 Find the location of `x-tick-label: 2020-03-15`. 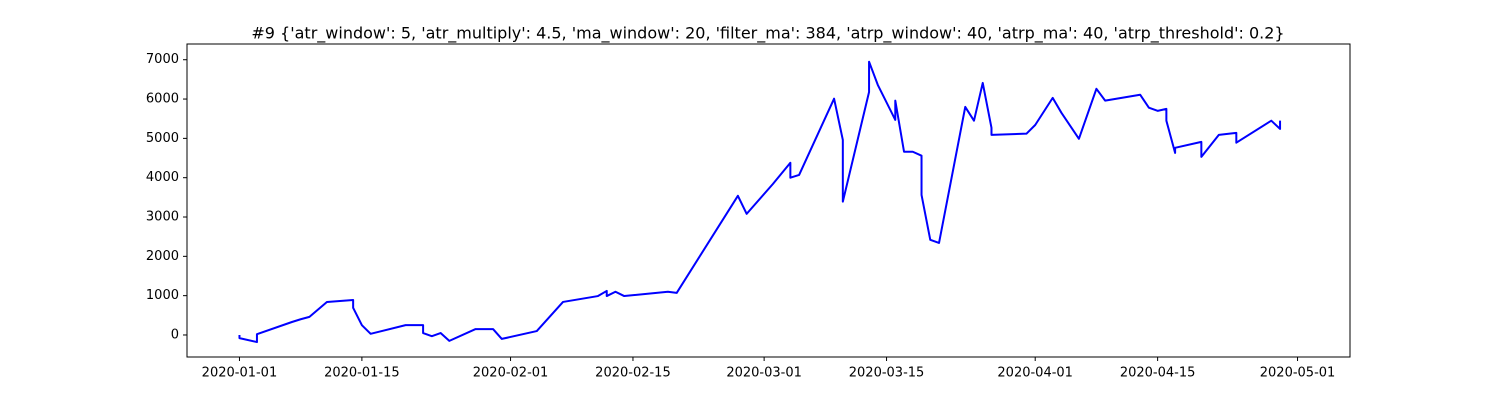

x-tick-label: 2020-03-15 is located at coordinates (887, 373).